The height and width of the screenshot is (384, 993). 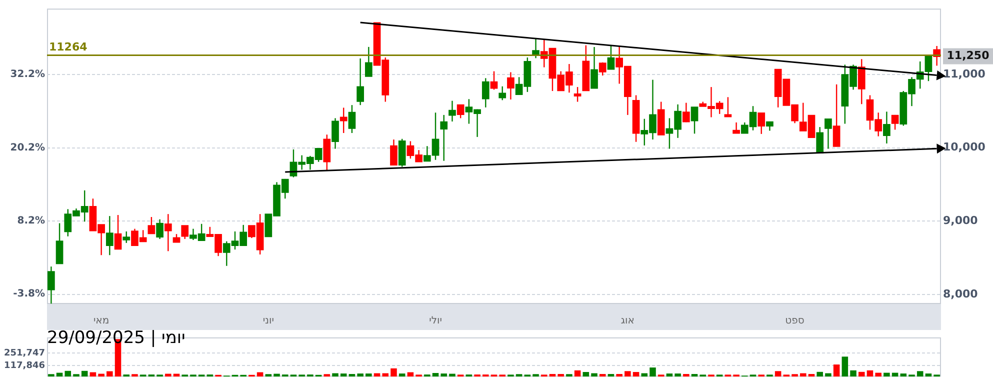 I want to click on x-tick-label: ספט, so click(x=794, y=321).